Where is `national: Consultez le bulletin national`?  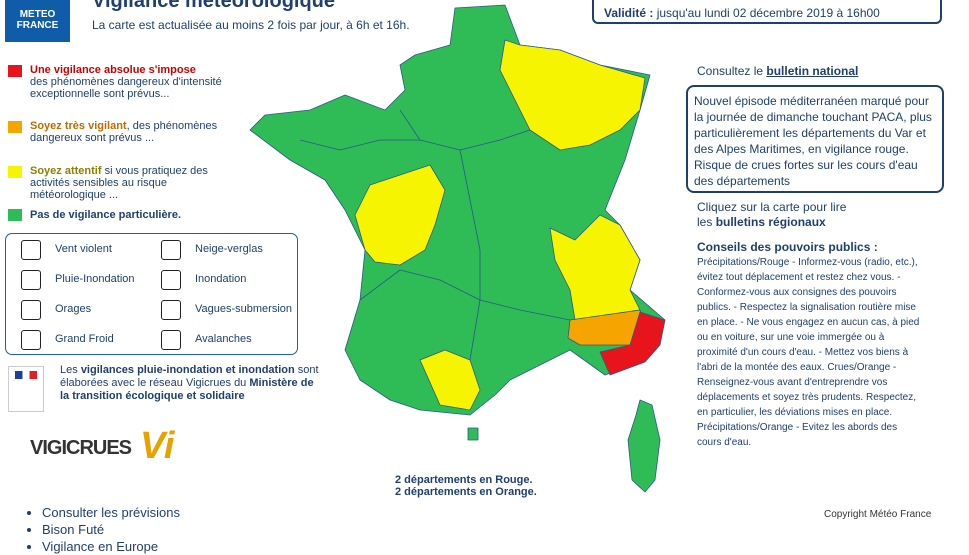 national: Consultez le bulletin national is located at coordinates (777, 71).